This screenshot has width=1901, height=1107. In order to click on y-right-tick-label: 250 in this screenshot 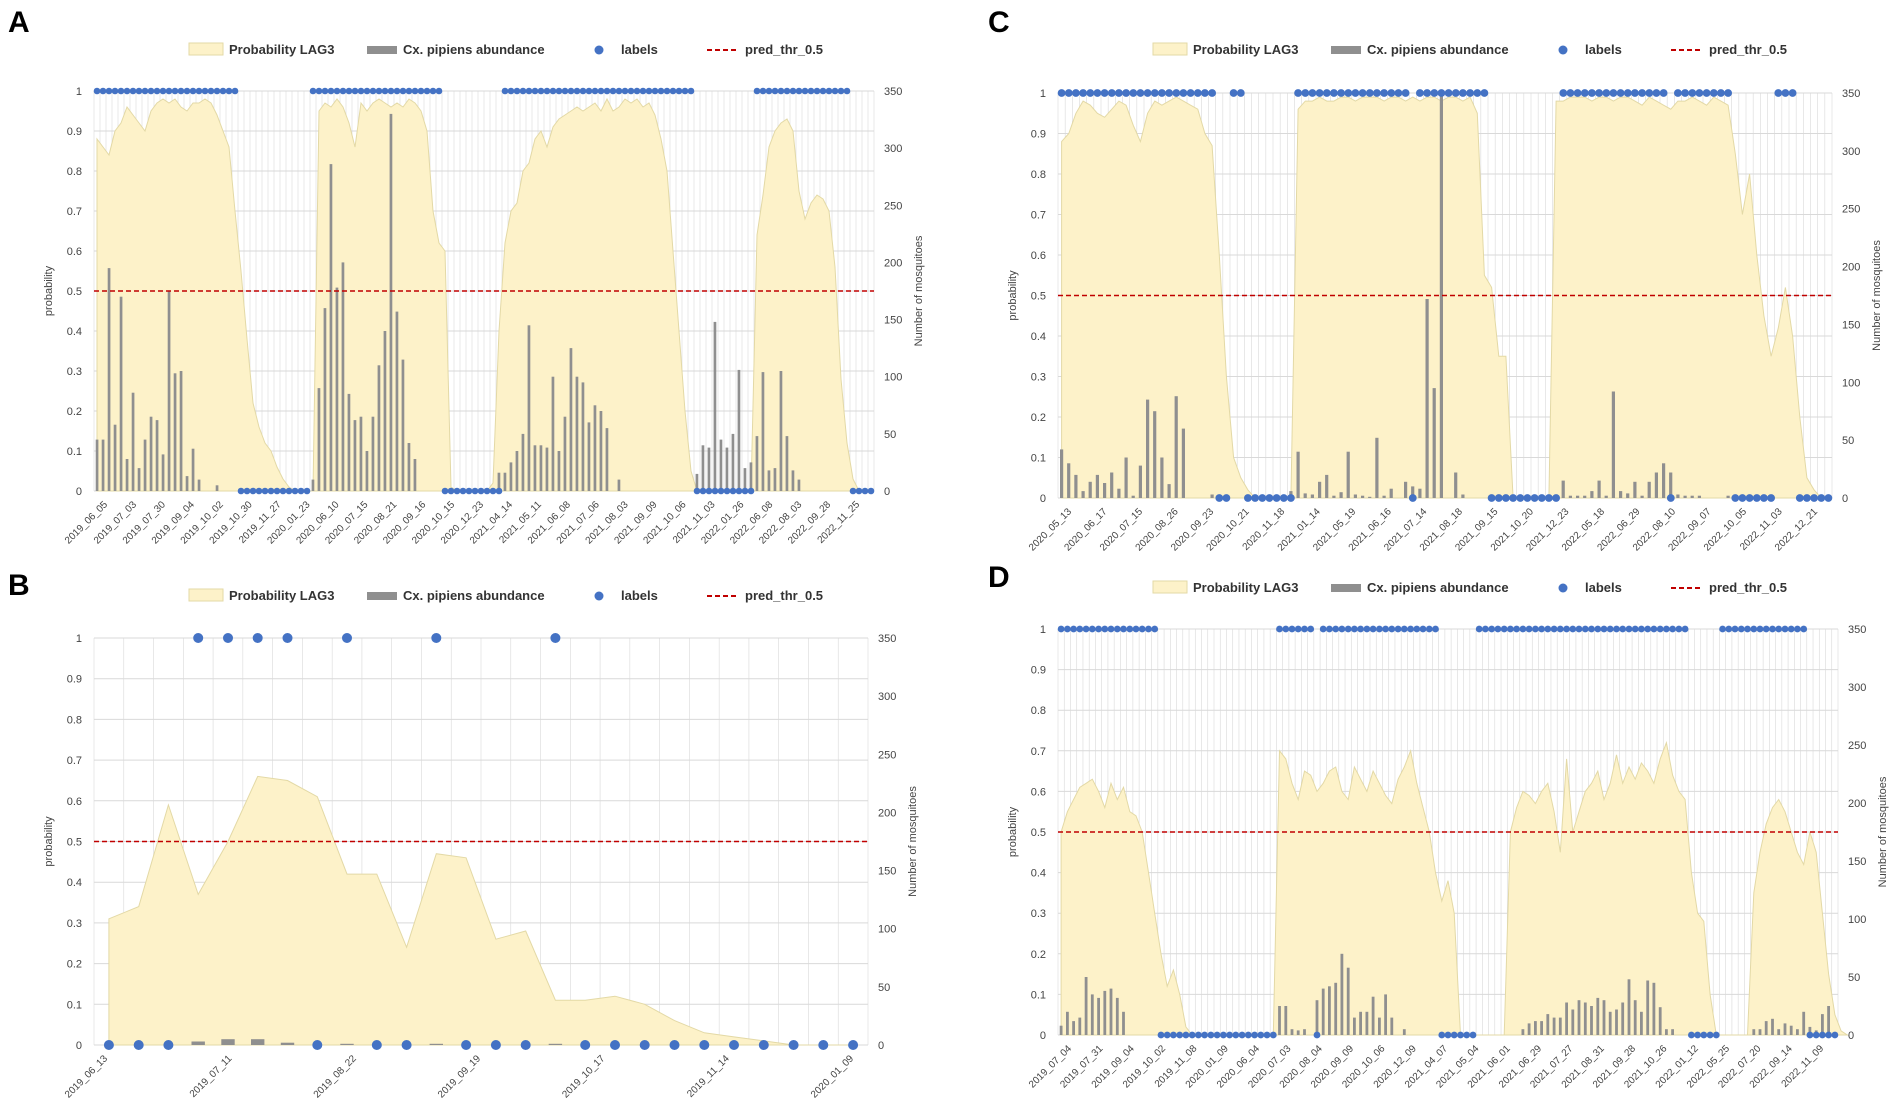, I will do `click(1857, 746)`.